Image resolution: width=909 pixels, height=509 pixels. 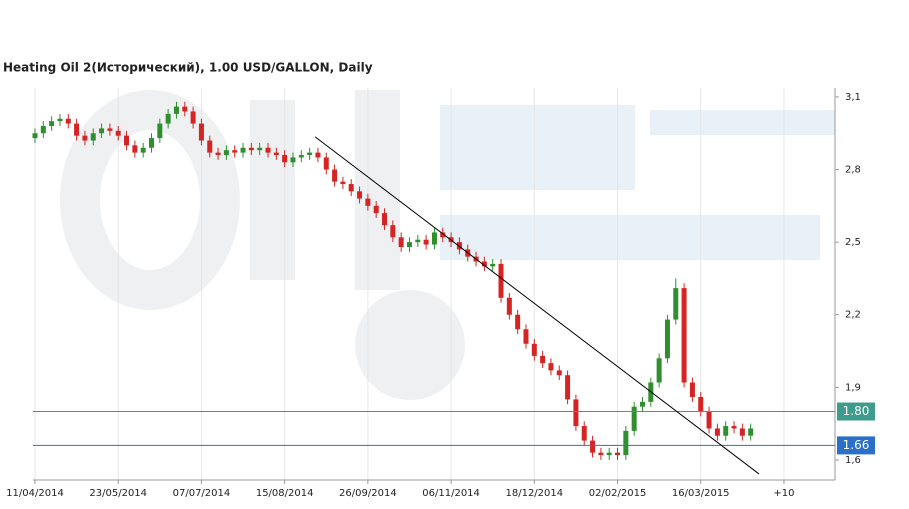 I want to click on y-tick-label: 1,6, so click(x=853, y=460).